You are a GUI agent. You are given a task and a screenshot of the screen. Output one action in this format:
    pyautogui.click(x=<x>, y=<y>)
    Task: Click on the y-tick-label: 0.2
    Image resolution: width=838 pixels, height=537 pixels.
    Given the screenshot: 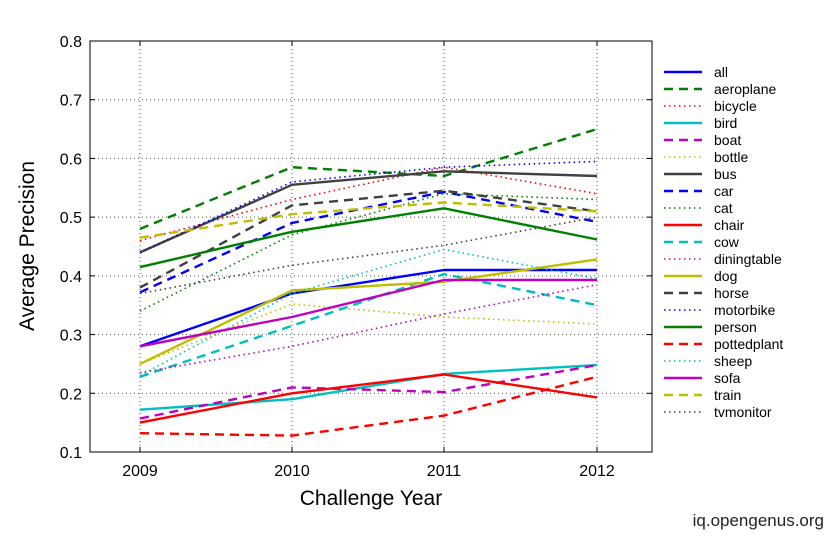 What is the action you would take?
    pyautogui.click(x=71, y=394)
    